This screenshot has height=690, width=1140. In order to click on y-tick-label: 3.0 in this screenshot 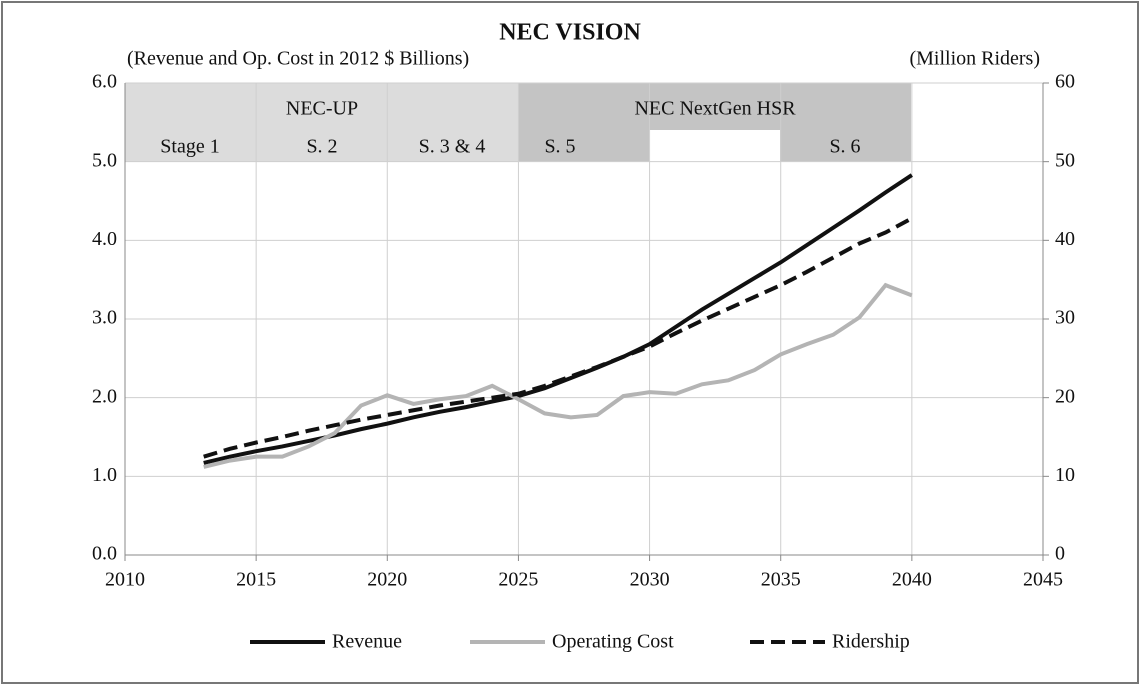, I will do `click(104, 318)`.